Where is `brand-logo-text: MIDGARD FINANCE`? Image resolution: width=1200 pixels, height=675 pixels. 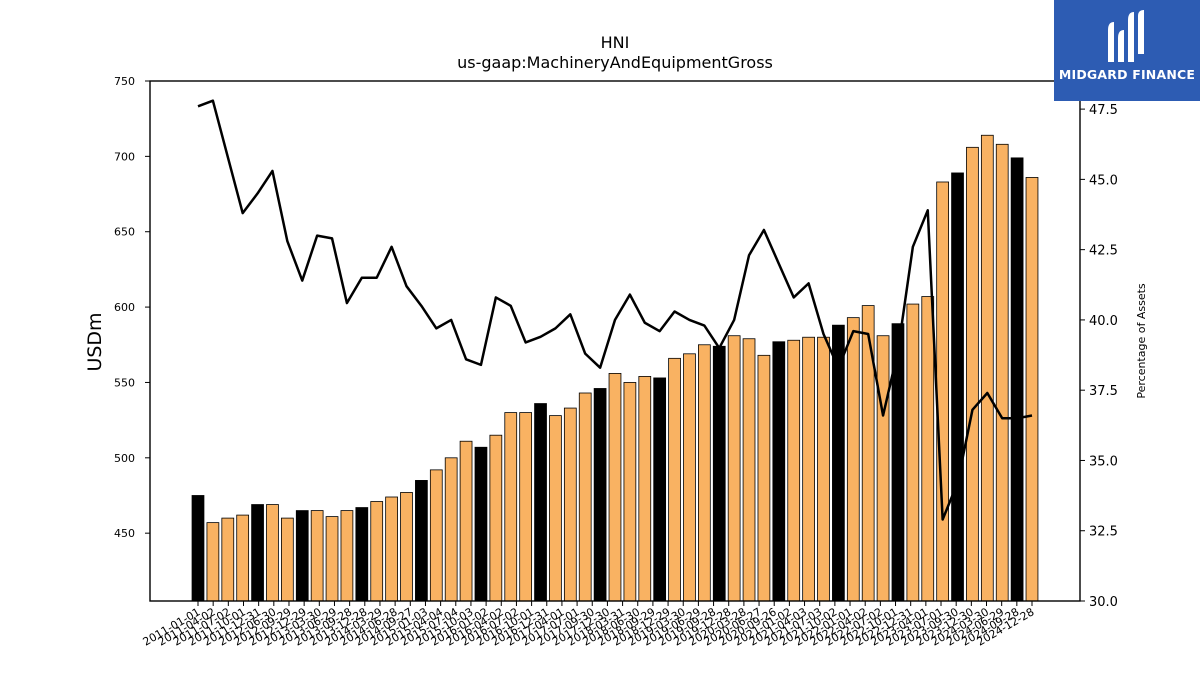 brand-logo-text: MIDGARD FINANCE is located at coordinates (1127, 74).